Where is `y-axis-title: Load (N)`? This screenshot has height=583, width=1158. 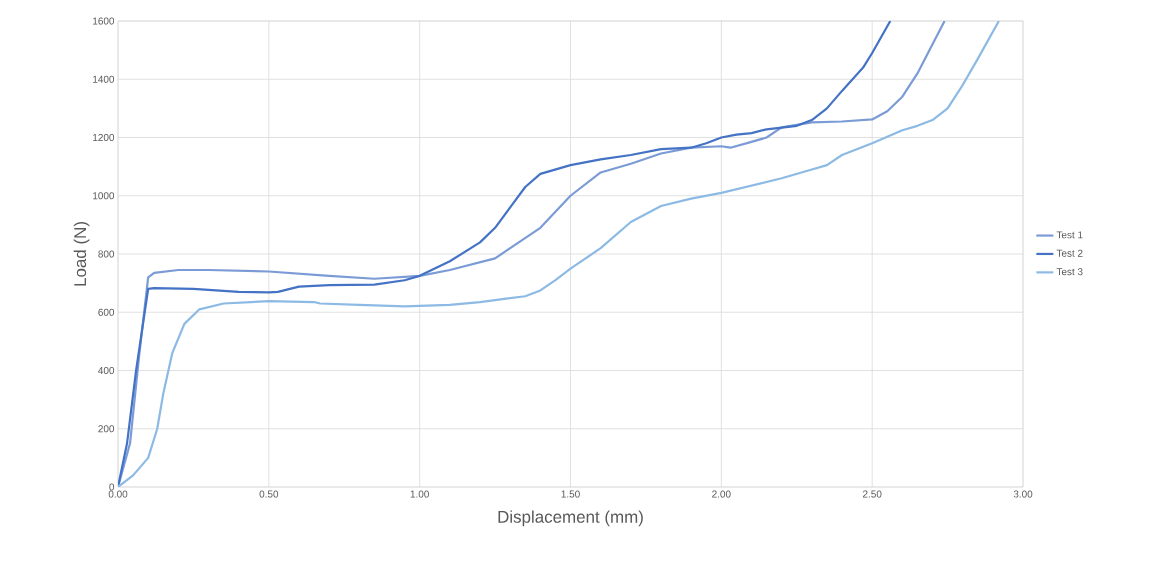 y-axis-title: Load (N) is located at coordinates (81, 254).